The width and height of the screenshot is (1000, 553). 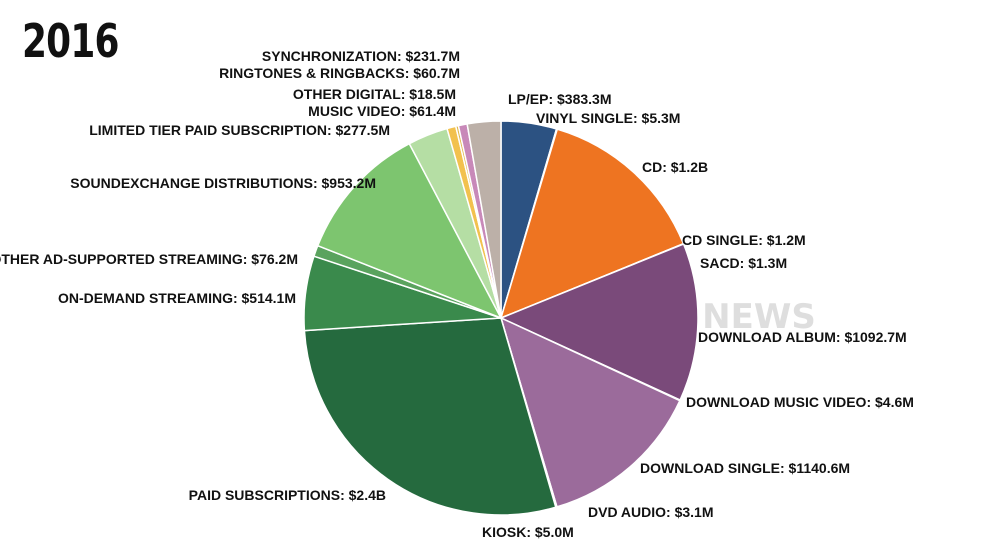 I want to click on slice-label: DOWNLOAD MUSIC VIDEO: $4.6M, so click(x=800, y=402).